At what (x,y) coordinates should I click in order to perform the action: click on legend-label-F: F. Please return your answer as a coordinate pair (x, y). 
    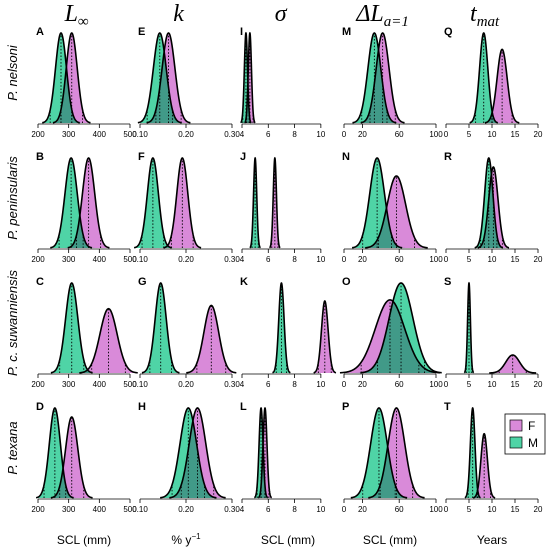
    Looking at the image, I should click on (531, 426).